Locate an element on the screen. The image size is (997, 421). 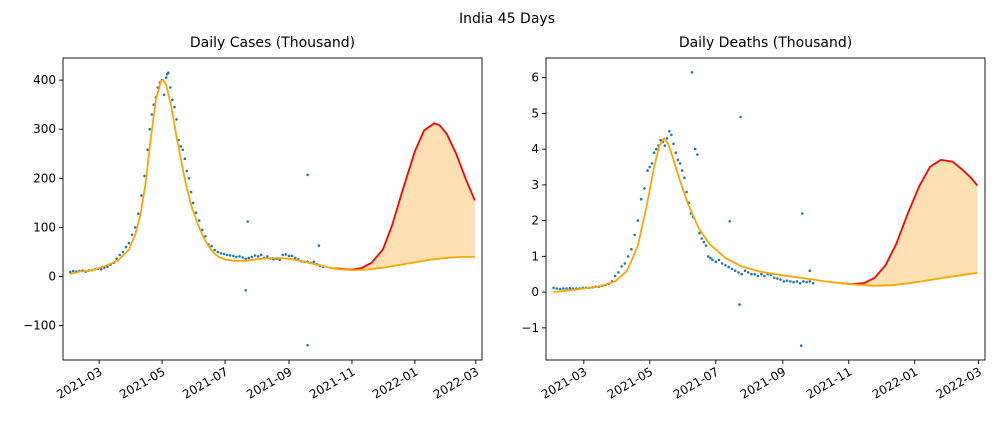
deaths-ytick-label: −1 is located at coordinates (530, 328).